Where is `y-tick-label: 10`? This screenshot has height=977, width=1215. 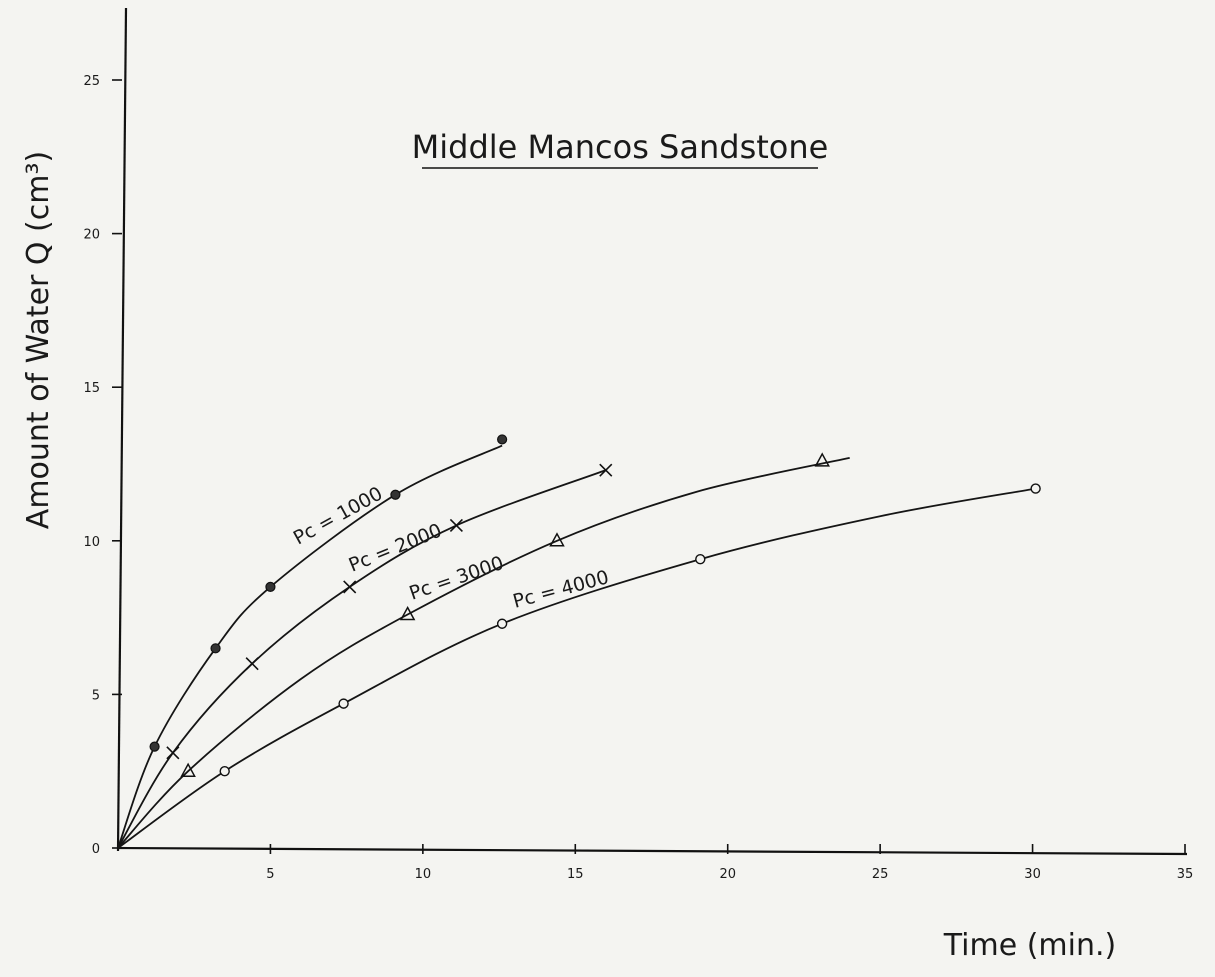 y-tick-label: 10 is located at coordinates (91, 542).